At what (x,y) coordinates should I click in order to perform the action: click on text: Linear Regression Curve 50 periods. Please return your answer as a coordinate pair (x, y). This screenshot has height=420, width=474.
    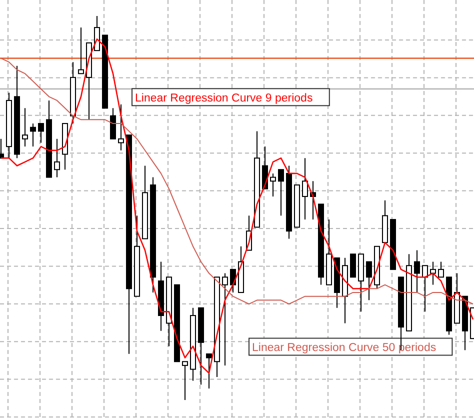
    Looking at the image, I should click on (344, 348).